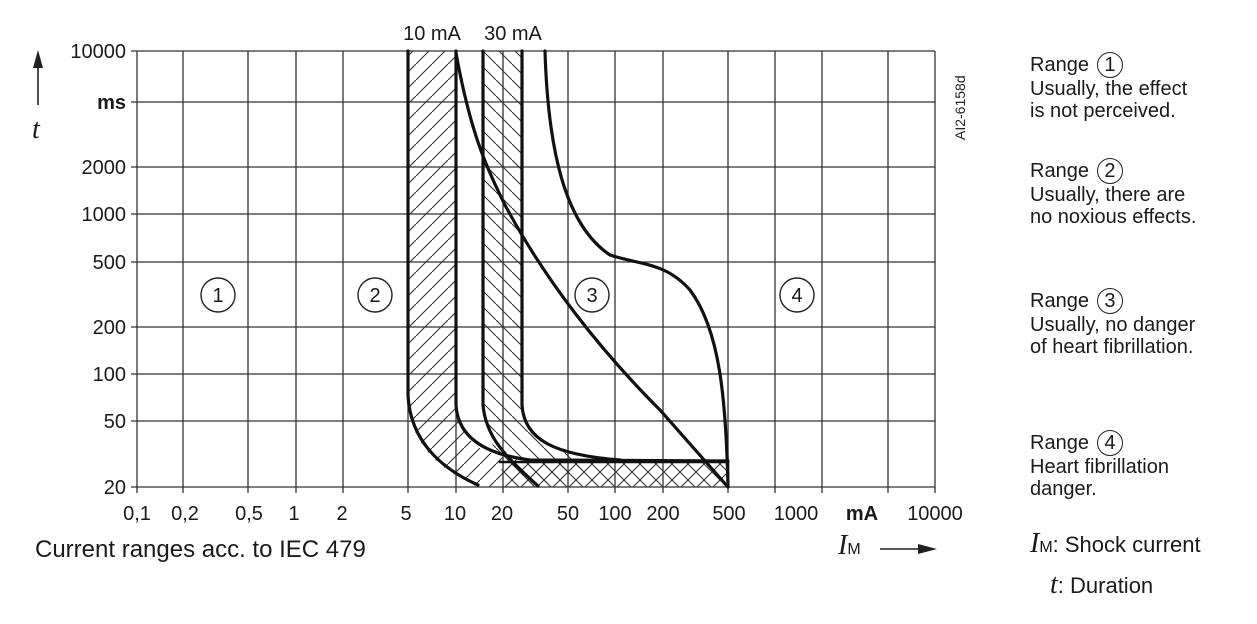 The height and width of the screenshot is (624, 1257). Describe the element at coordinates (1109, 443) in the screenshot. I see `legend-range-number: 4` at that location.